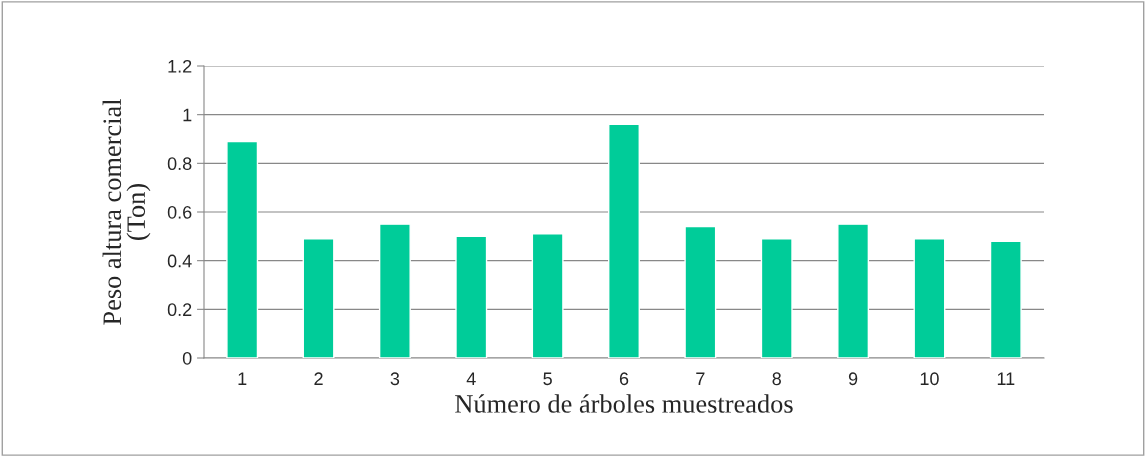 The height and width of the screenshot is (456, 1146). I want to click on x-tick-label: 3, so click(395, 379).